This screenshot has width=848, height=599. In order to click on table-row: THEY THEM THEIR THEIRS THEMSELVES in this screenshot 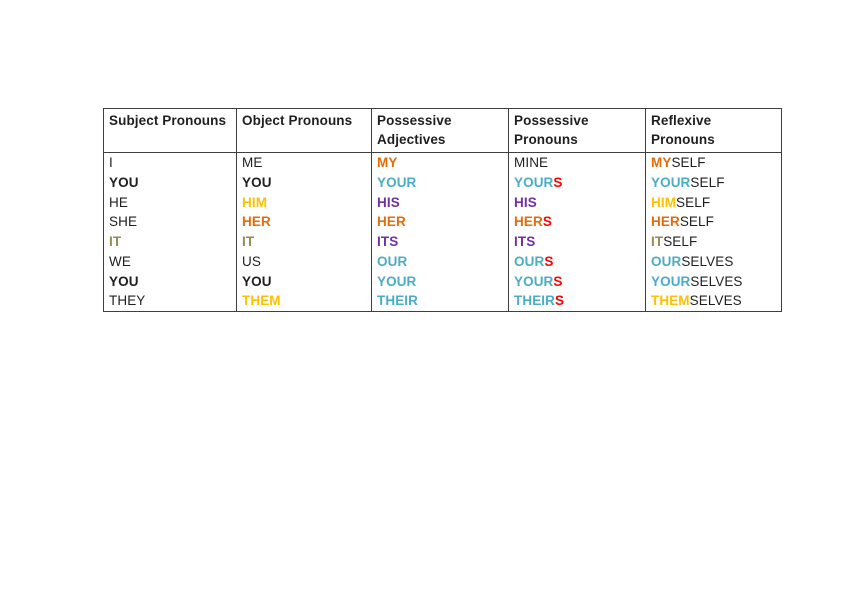, I will do `click(442, 301)`.